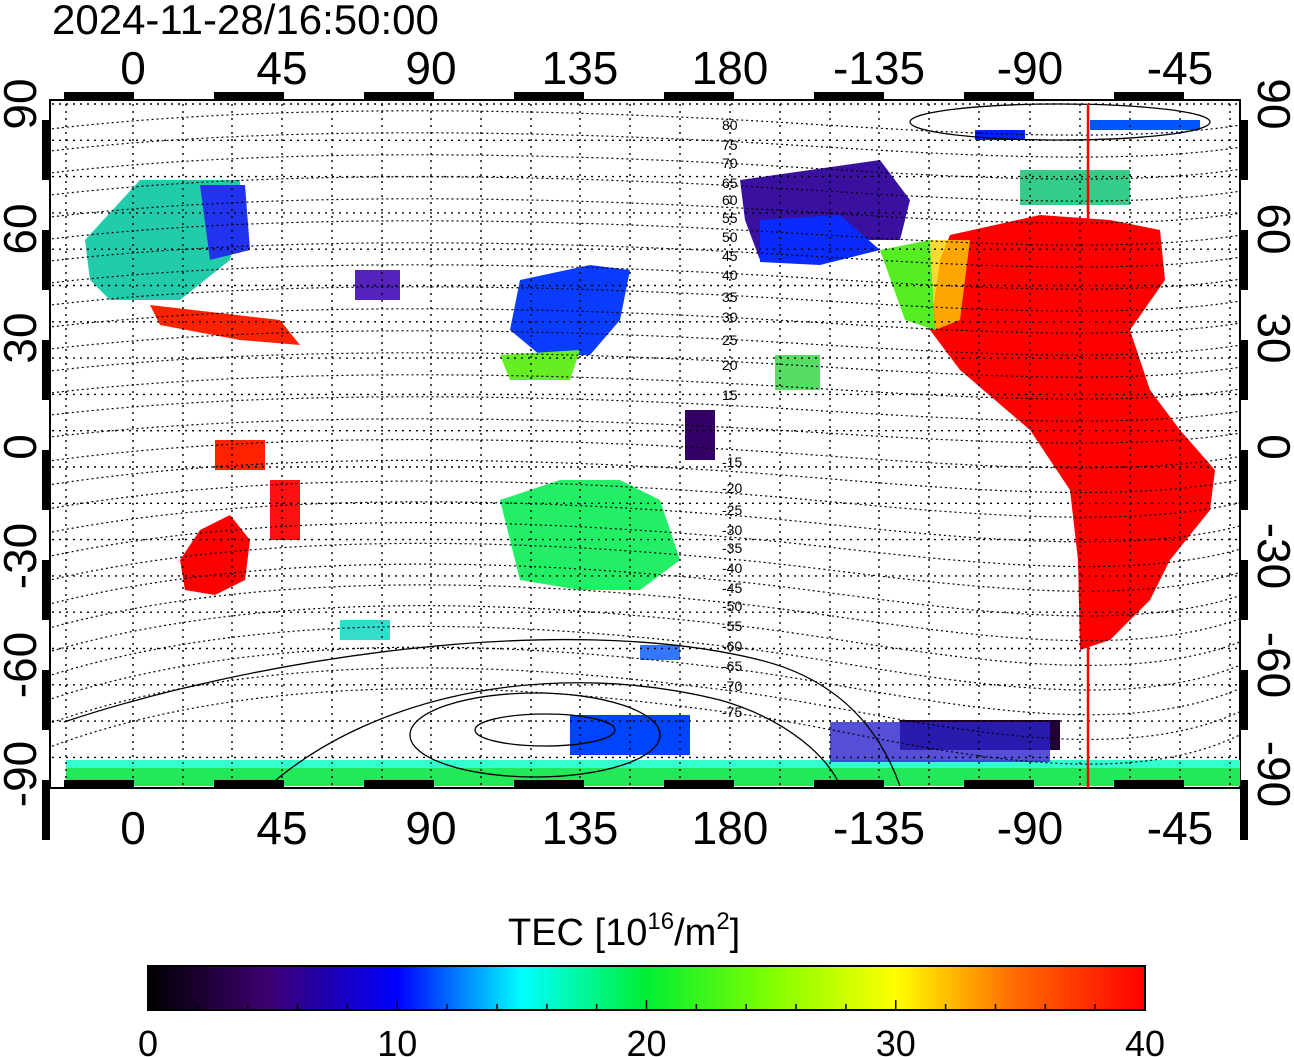 The width and height of the screenshot is (1294, 1057). What do you see at coordinates (653, 764) in the screenshot?
I see `antarctic-band-cyan` at bounding box center [653, 764].